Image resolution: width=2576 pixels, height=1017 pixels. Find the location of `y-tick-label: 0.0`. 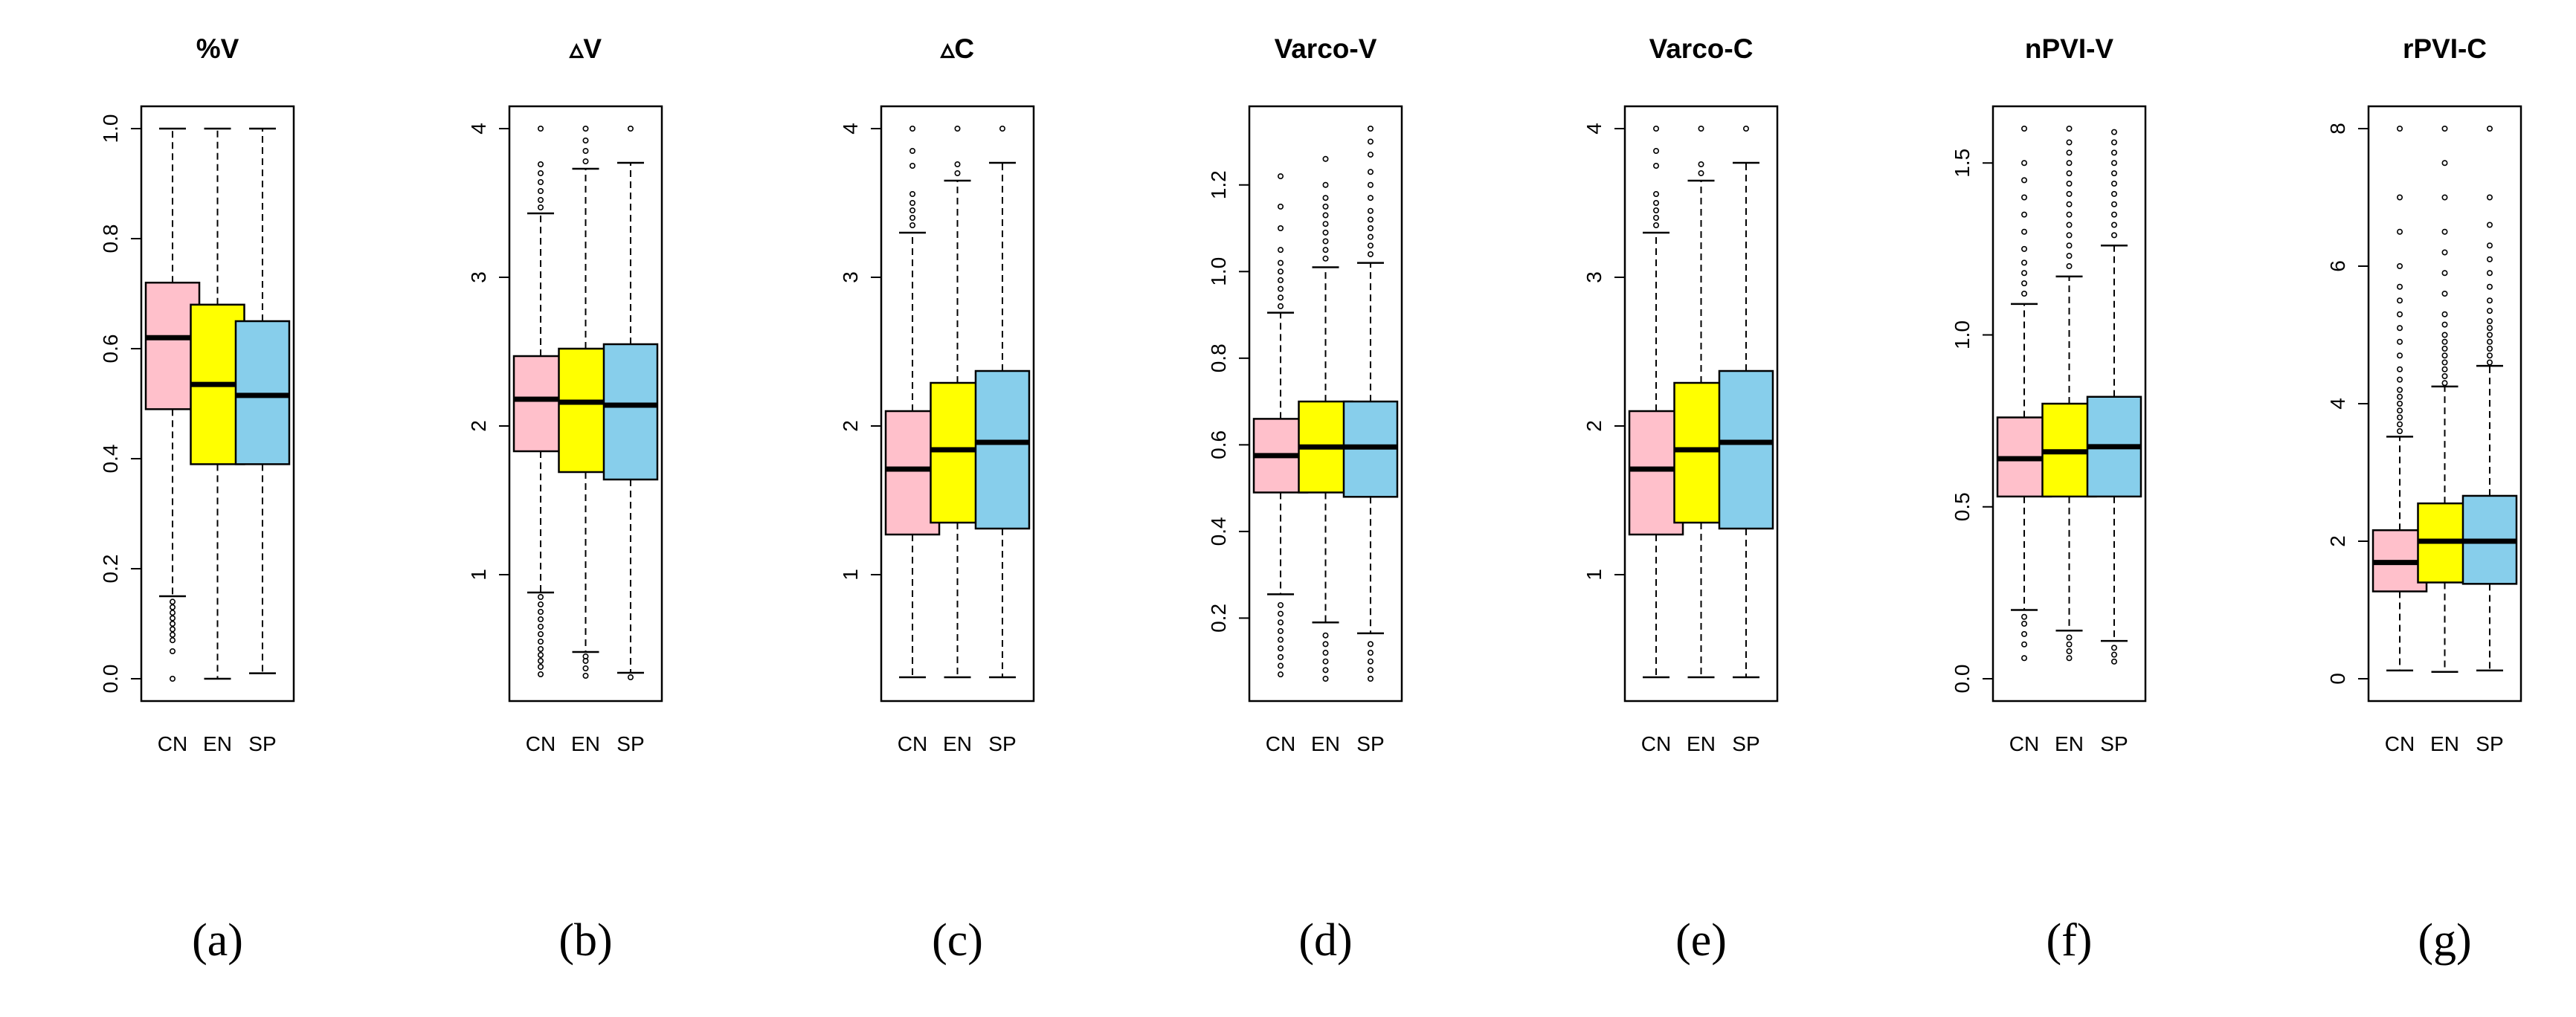

y-tick-label: 0.0 is located at coordinates (110, 680).